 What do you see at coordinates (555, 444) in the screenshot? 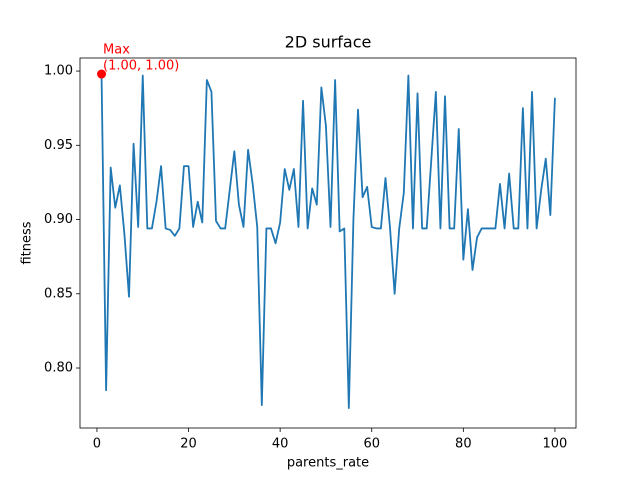
I see `x-tick-label: 100` at bounding box center [555, 444].